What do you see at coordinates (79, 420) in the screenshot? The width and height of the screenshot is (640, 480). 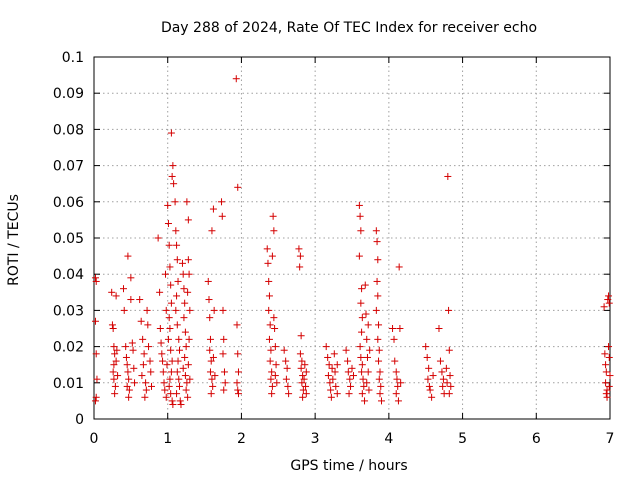 I see `y-tick-label: 0` at bounding box center [79, 420].